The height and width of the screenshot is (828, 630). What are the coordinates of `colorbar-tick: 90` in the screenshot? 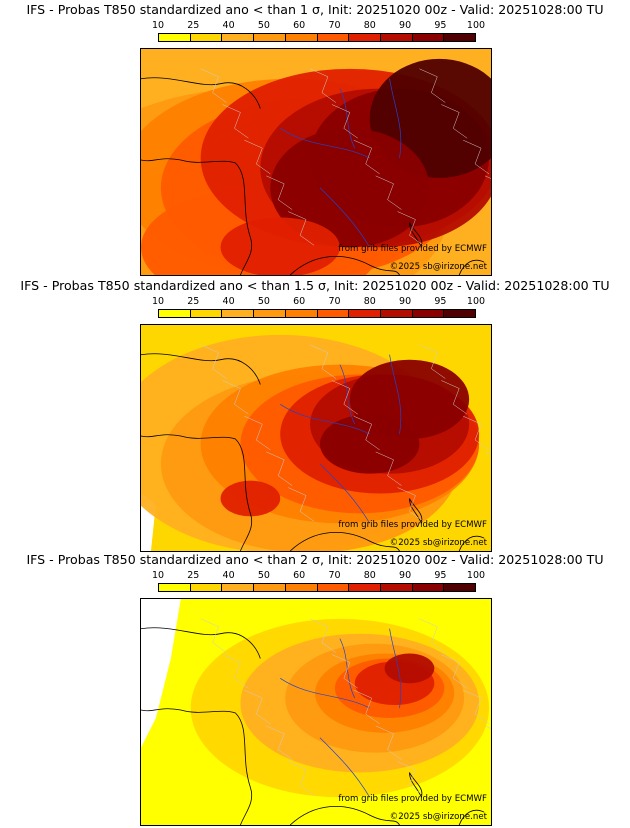 It's located at (405, 575).